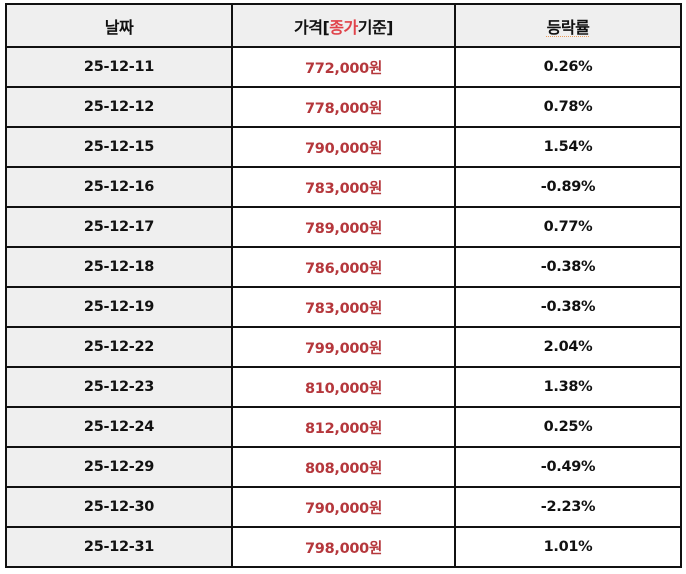 This screenshot has height=574, width=686. I want to click on price-cell: 789,000원, so click(343, 227).